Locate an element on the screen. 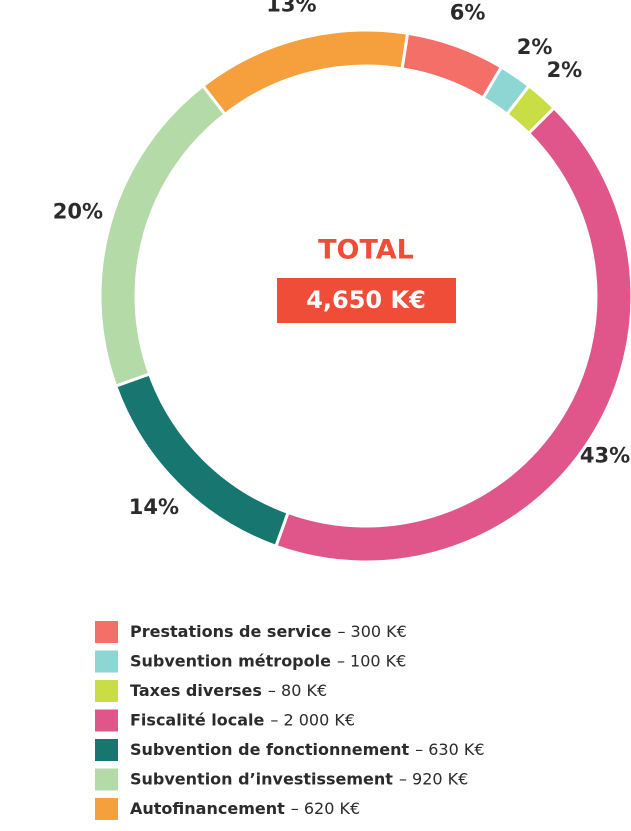 Image resolution: width=631 pixels, height=831 pixels. legend-name: Subvention métropole is located at coordinates (230, 660).